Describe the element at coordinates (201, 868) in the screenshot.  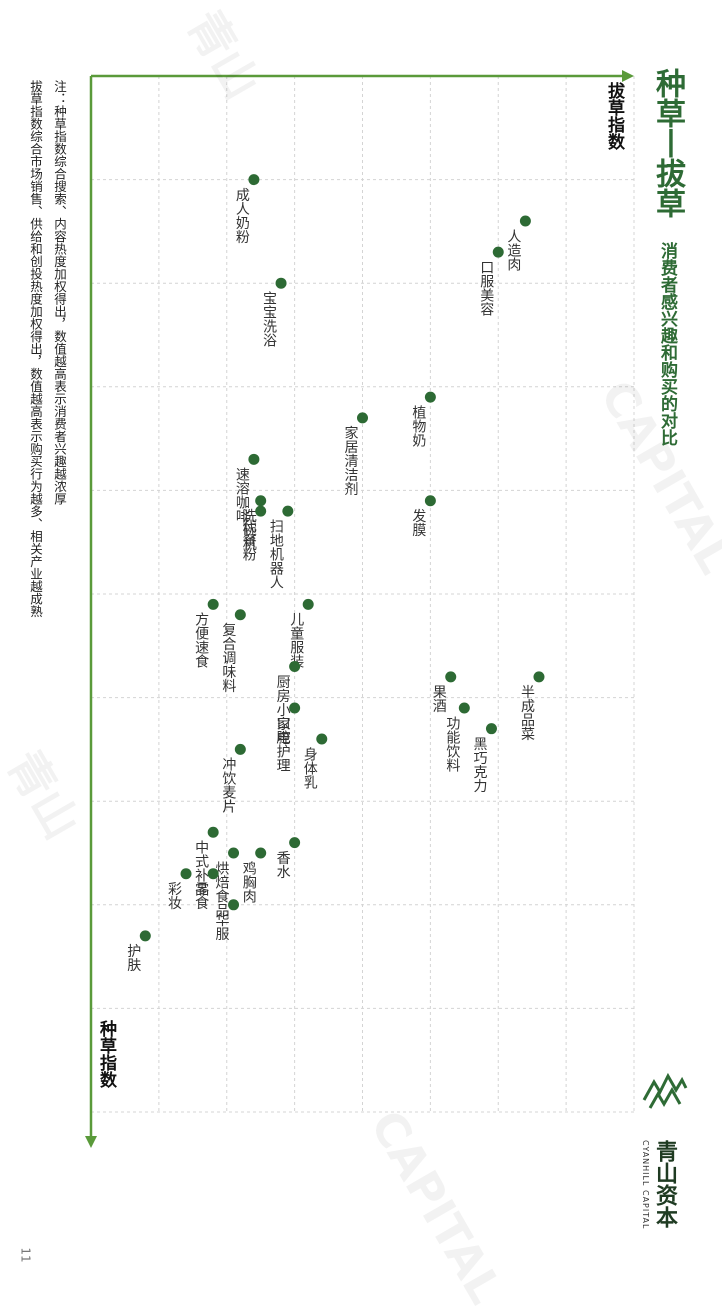
I see `data-label: 中式补品` at that location.